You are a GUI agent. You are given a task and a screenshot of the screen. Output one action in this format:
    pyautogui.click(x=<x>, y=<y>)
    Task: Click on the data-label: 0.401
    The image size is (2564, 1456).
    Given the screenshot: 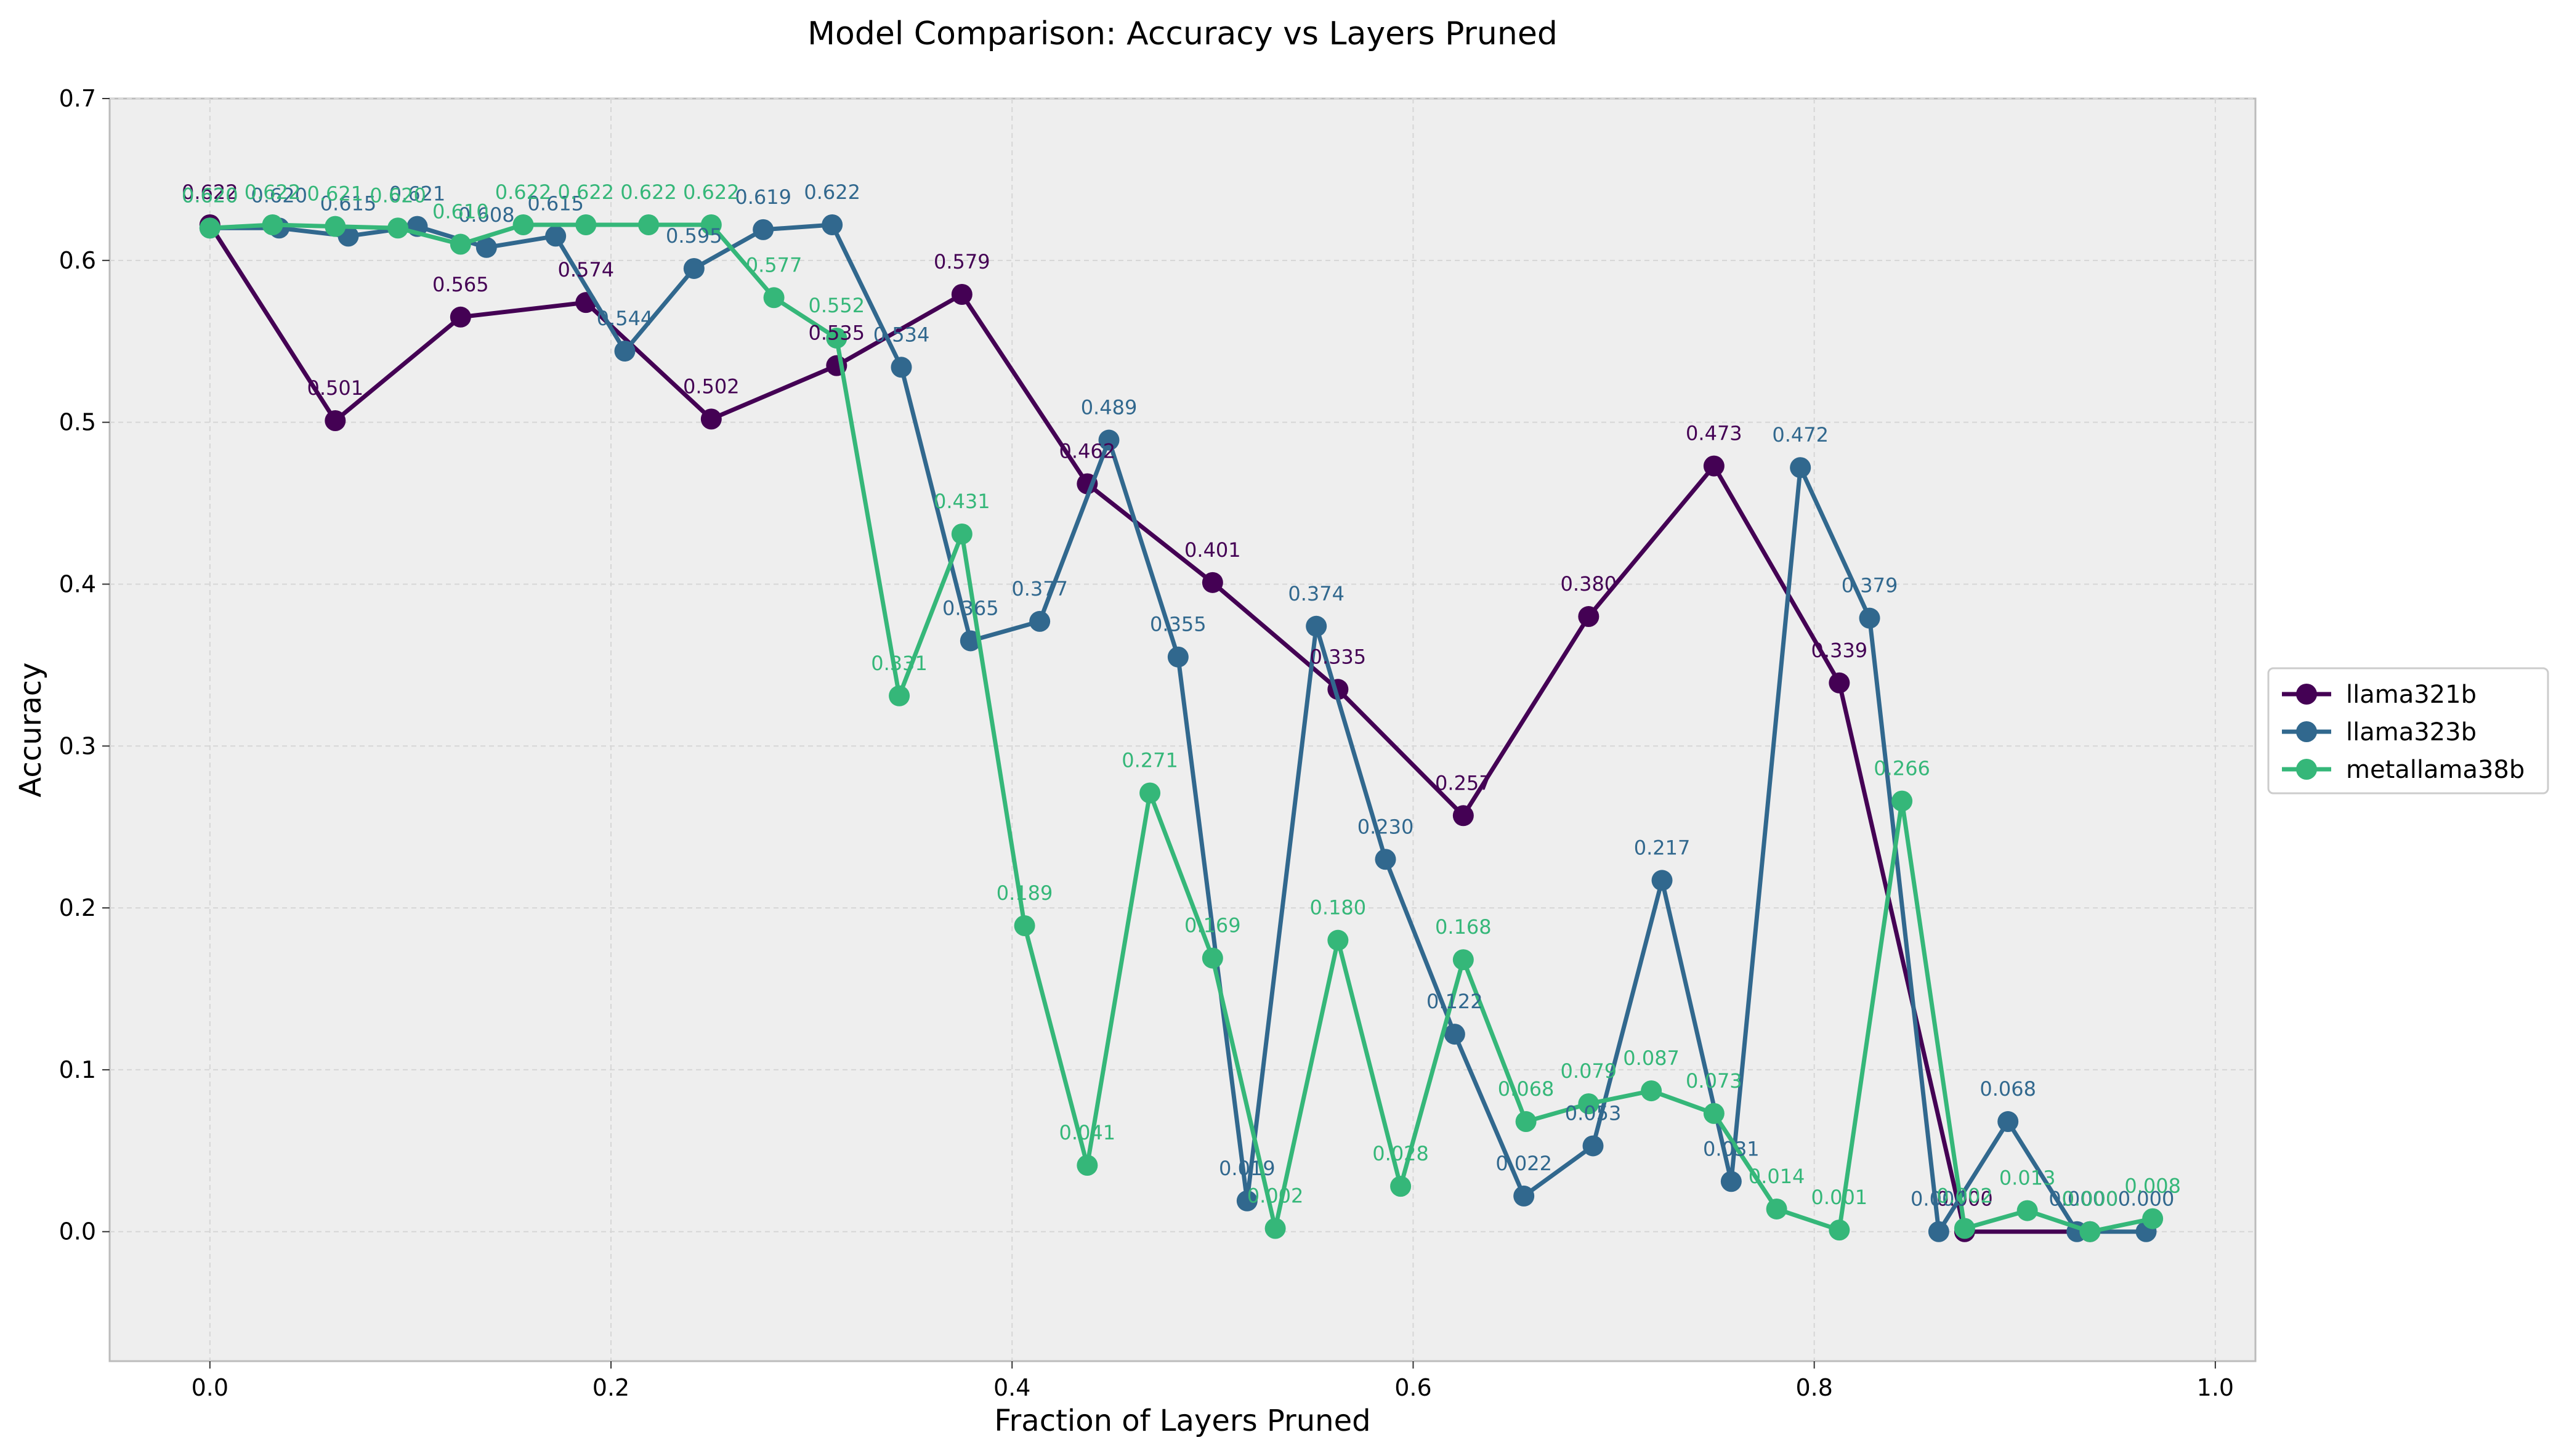 What is the action you would take?
    pyautogui.click(x=1212, y=550)
    